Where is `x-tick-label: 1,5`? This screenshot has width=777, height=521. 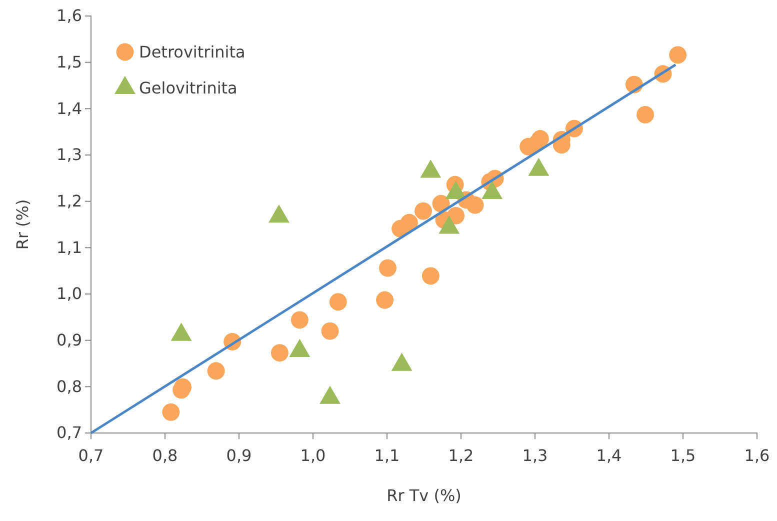
x-tick-label: 1,5 is located at coordinates (683, 456).